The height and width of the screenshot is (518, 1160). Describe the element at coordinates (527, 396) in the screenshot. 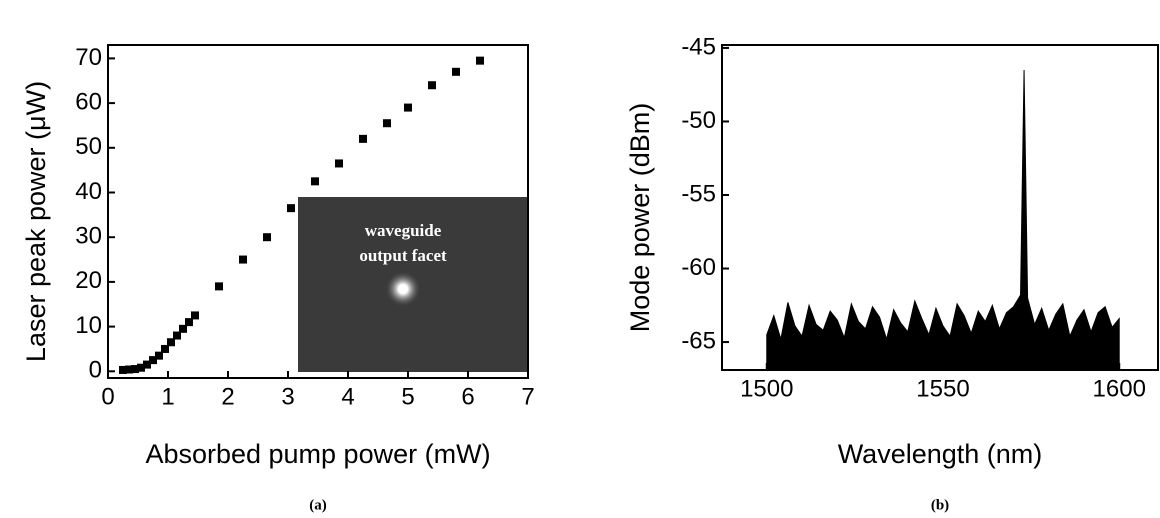

I see `x-tick-label: 7` at that location.